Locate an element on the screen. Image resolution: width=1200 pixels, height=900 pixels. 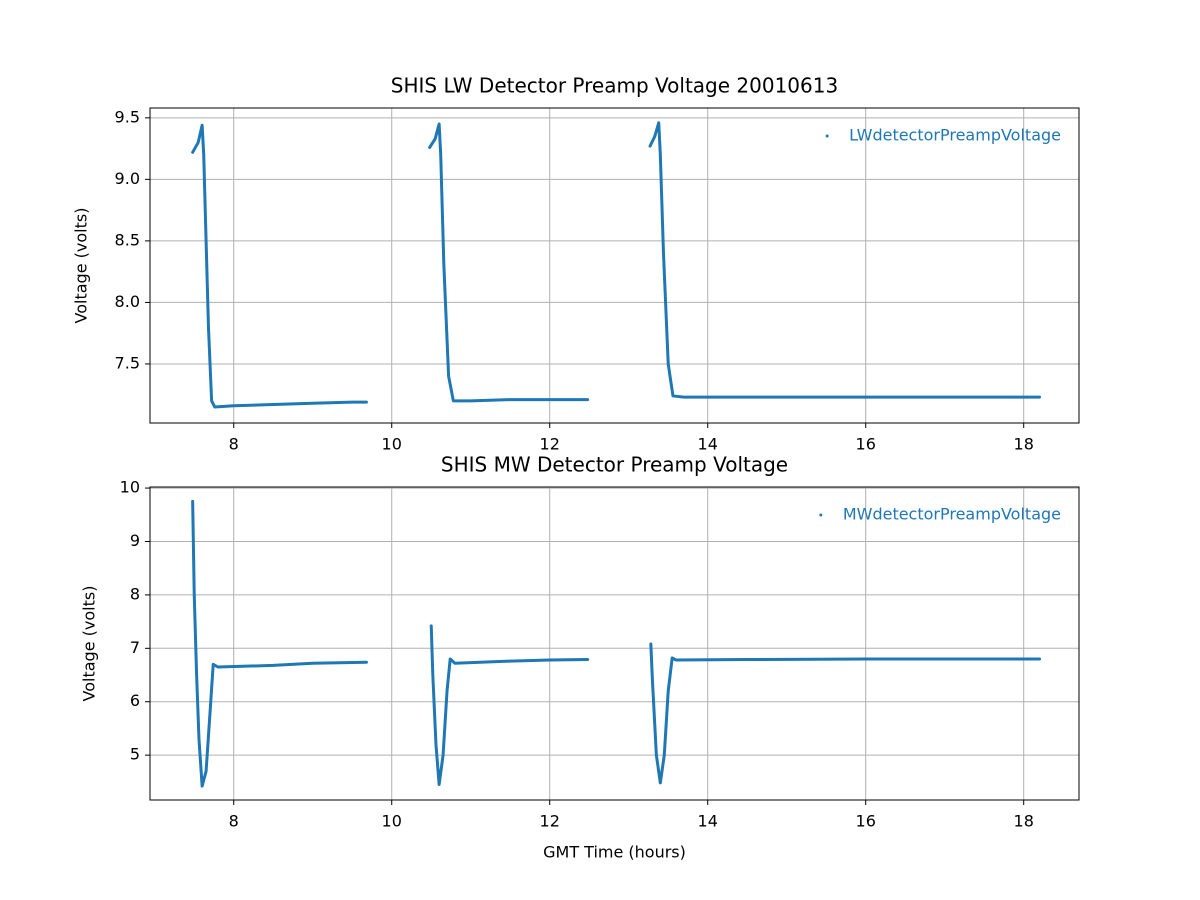
legend-label: MWdetectorPreampVoltage is located at coordinates (952, 514).